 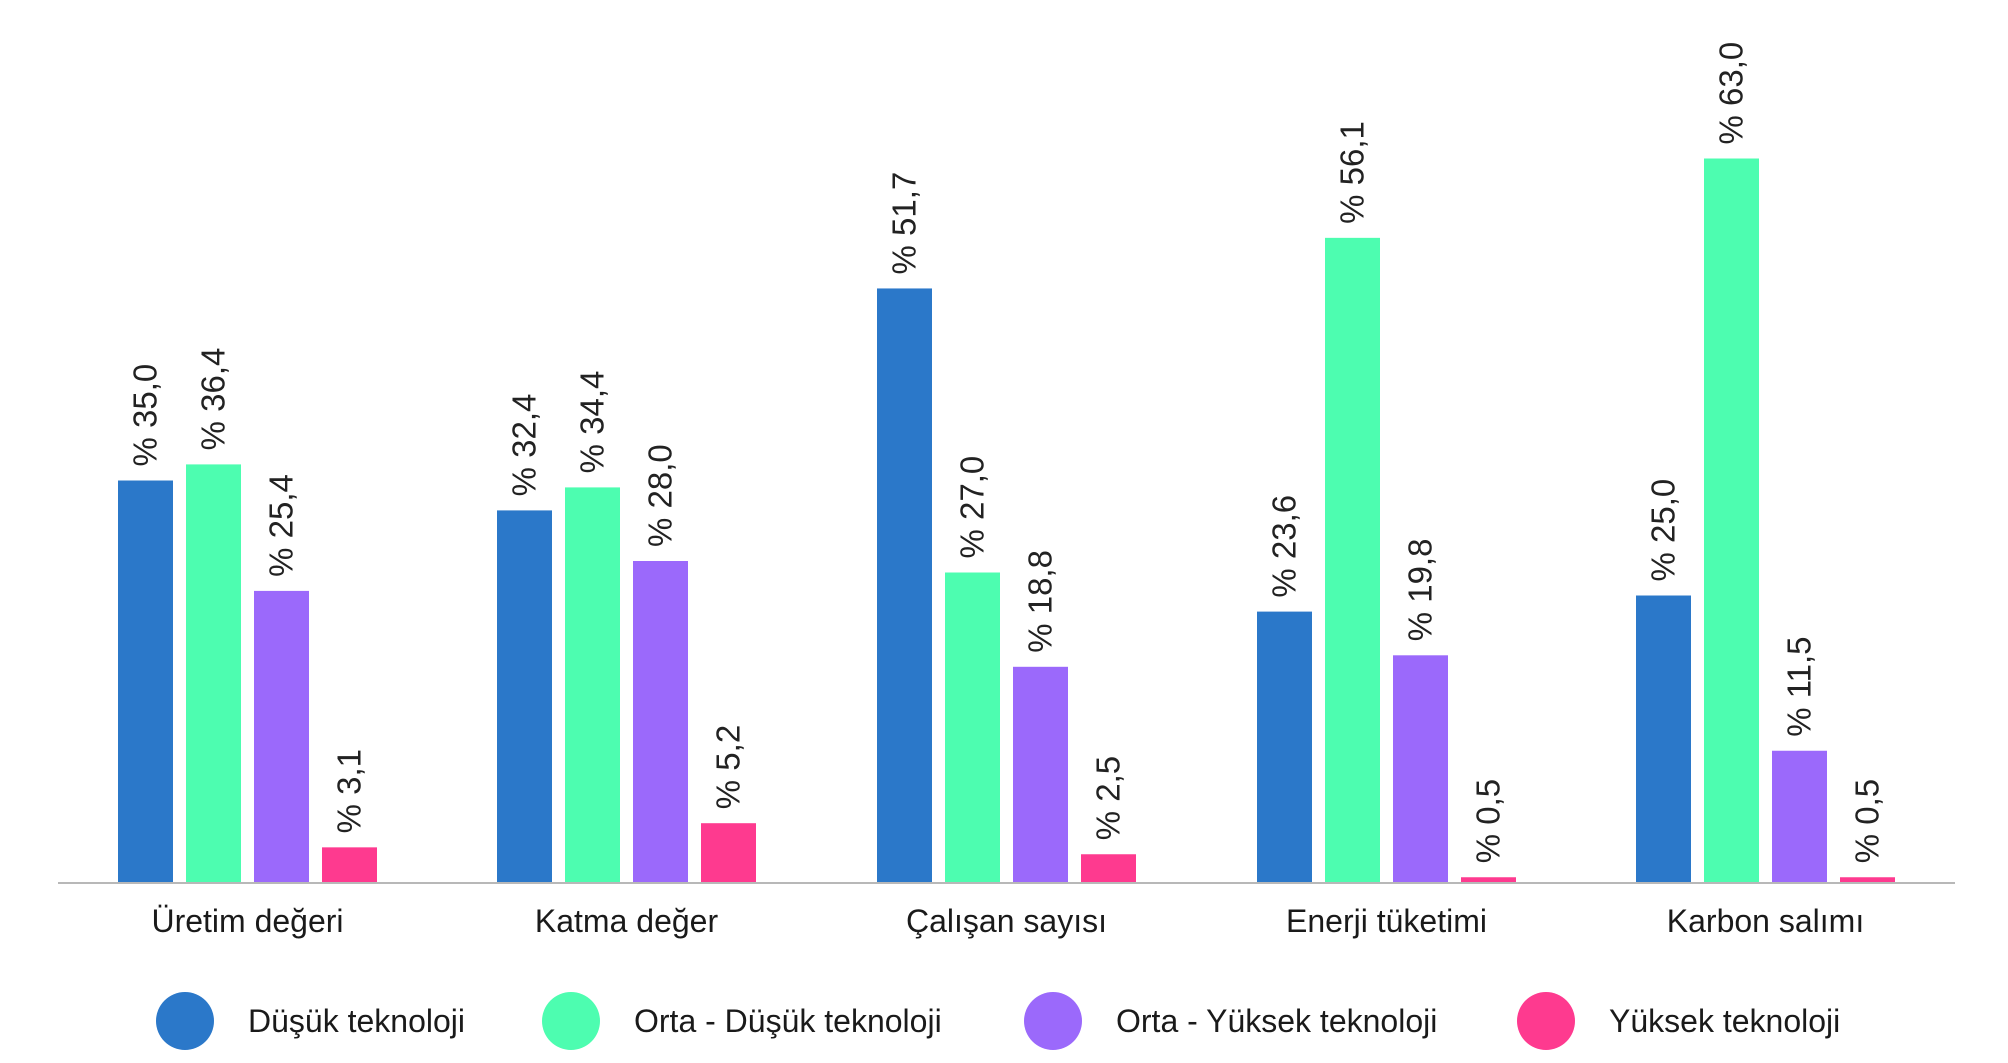 I want to click on value-label-1-2: % 36,4, so click(x=213, y=399).